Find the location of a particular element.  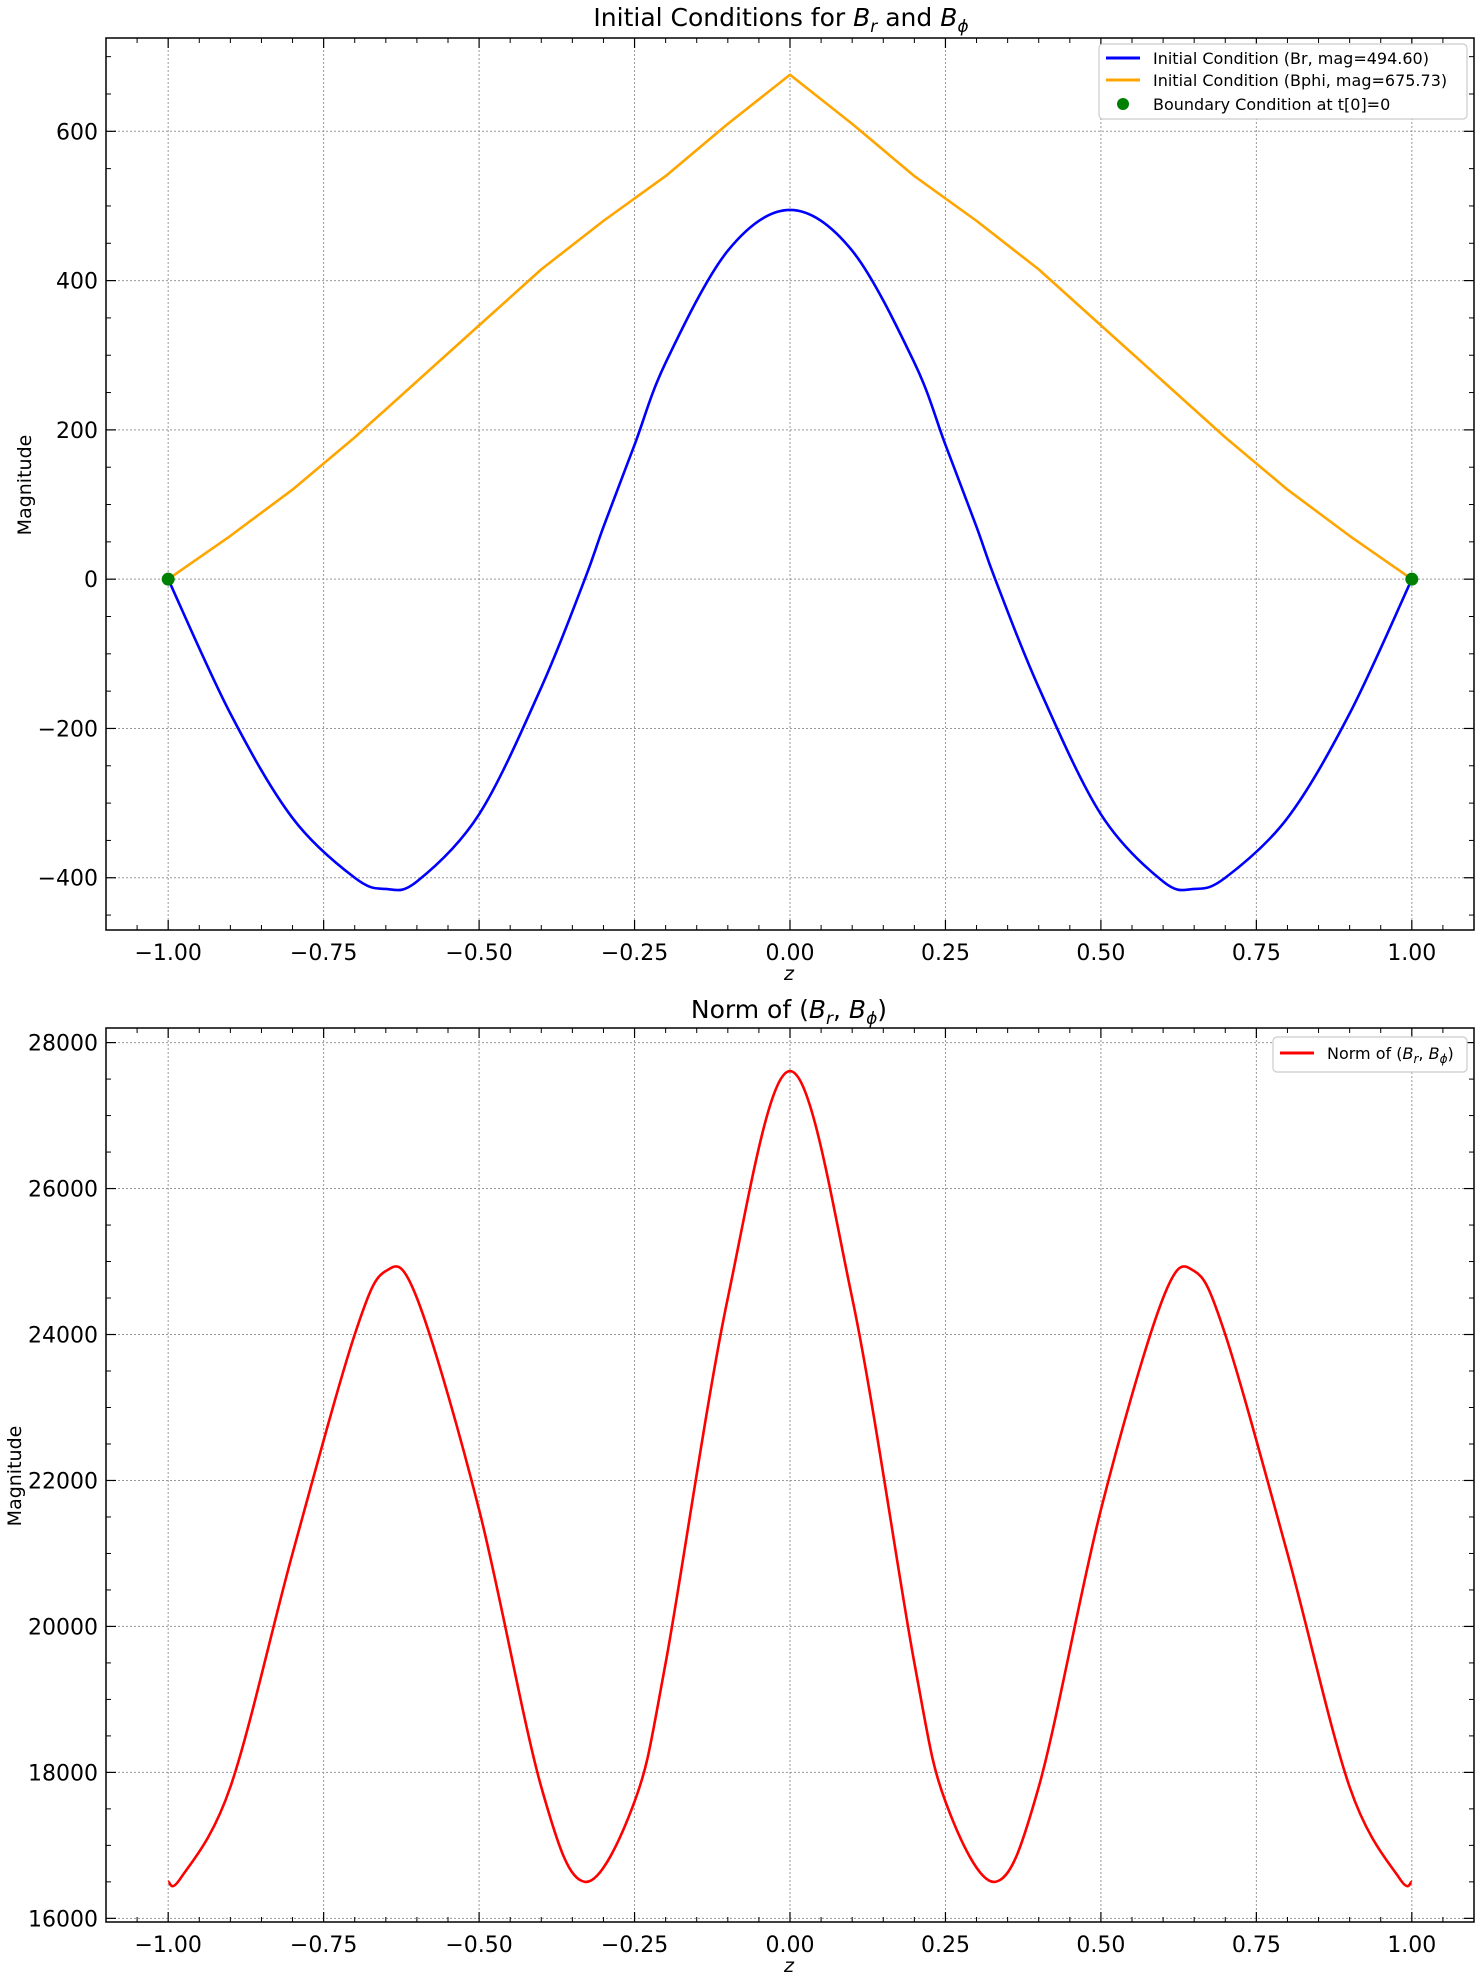

y-tick-label: 20000 is located at coordinates (63, 1627).